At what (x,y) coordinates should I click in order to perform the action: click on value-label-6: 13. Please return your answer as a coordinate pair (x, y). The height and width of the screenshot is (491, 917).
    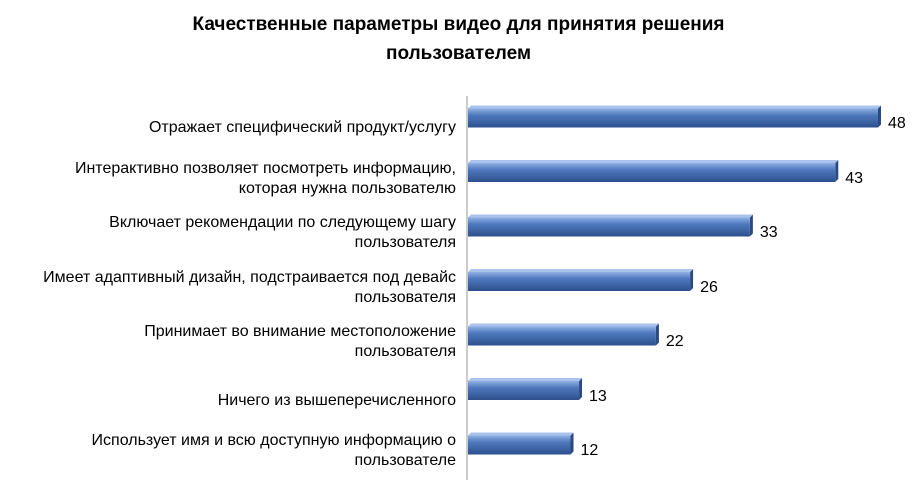
    Looking at the image, I should click on (598, 396).